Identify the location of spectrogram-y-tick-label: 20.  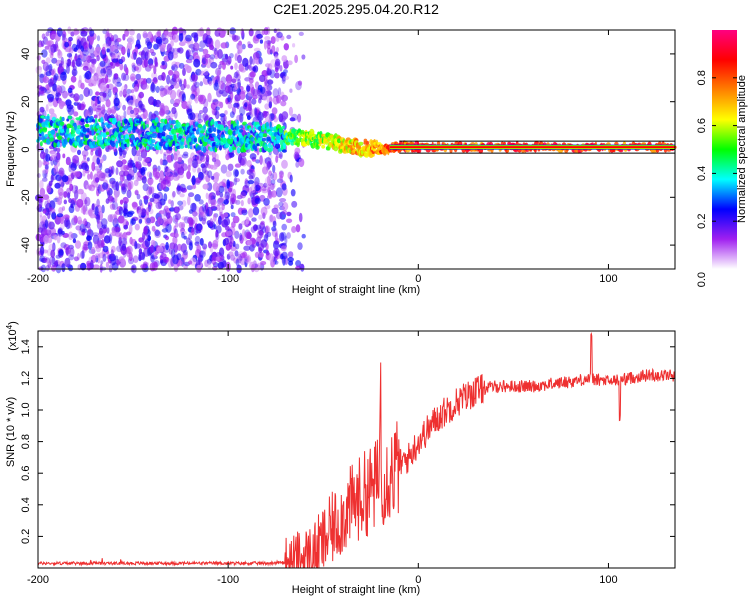
(26, 102).